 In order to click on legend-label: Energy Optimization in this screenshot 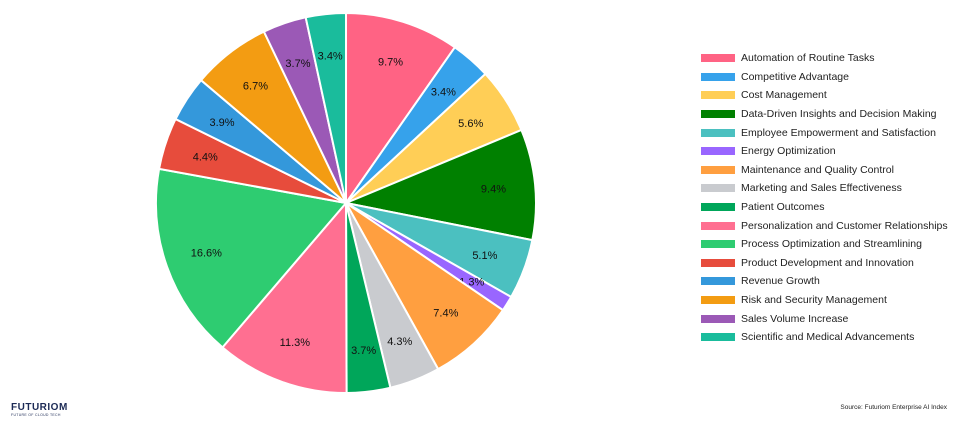, I will do `click(788, 151)`.